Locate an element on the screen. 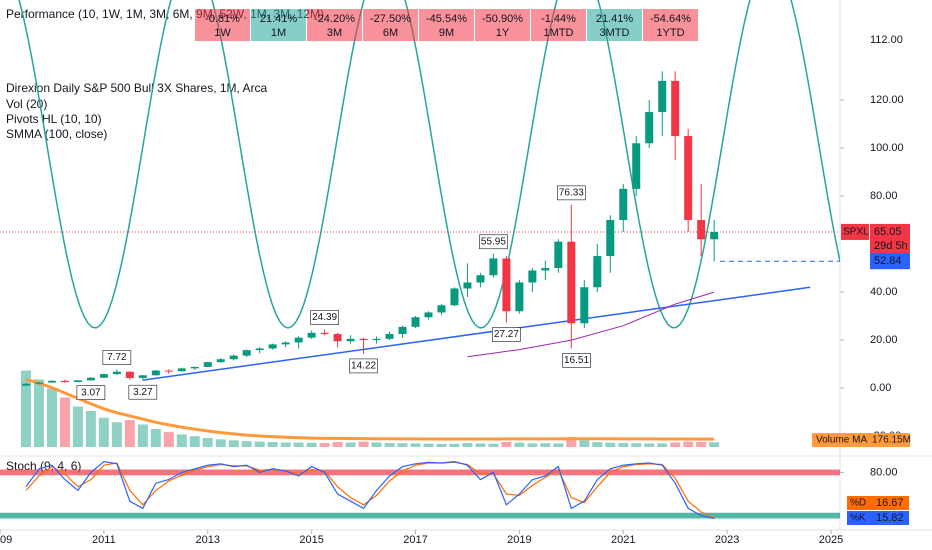  pivot-label: 55.95 is located at coordinates (493, 241).